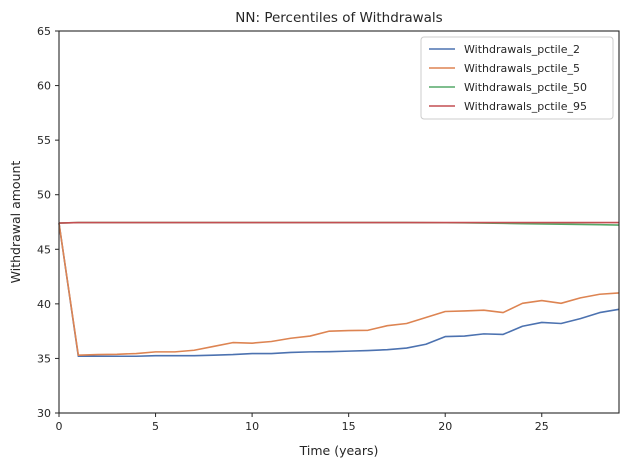  What do you see at coordinates (44, 195) in the screenshot?
I see `y-tick-label: 50` at bounding box center [44, 195].